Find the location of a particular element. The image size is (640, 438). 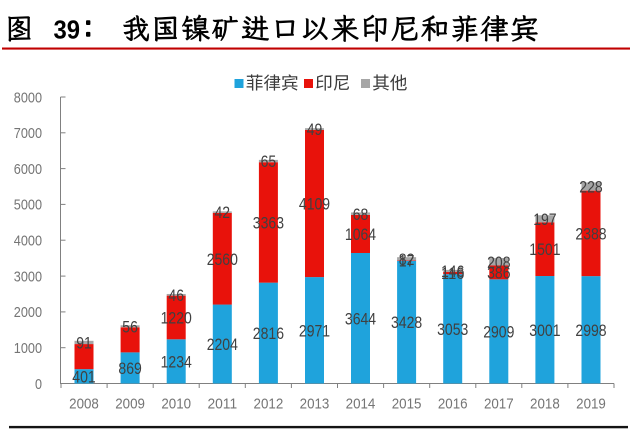

svg-text: 2019 is located at coordinates (591, 403).